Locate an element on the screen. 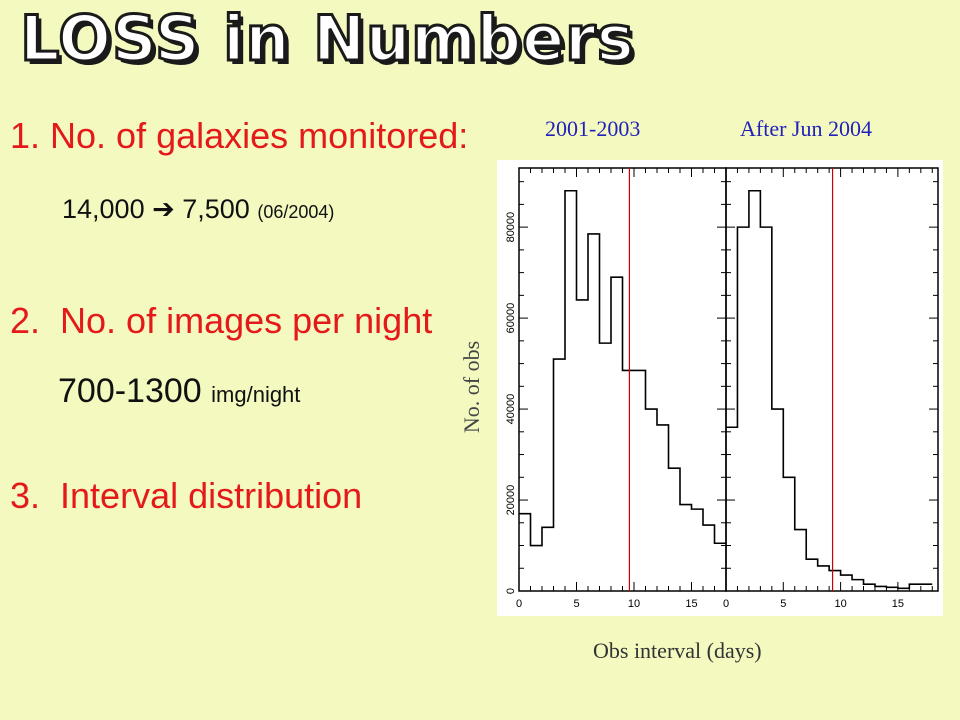  y-tick-label: 20000 is located at coordinates (511, 500).